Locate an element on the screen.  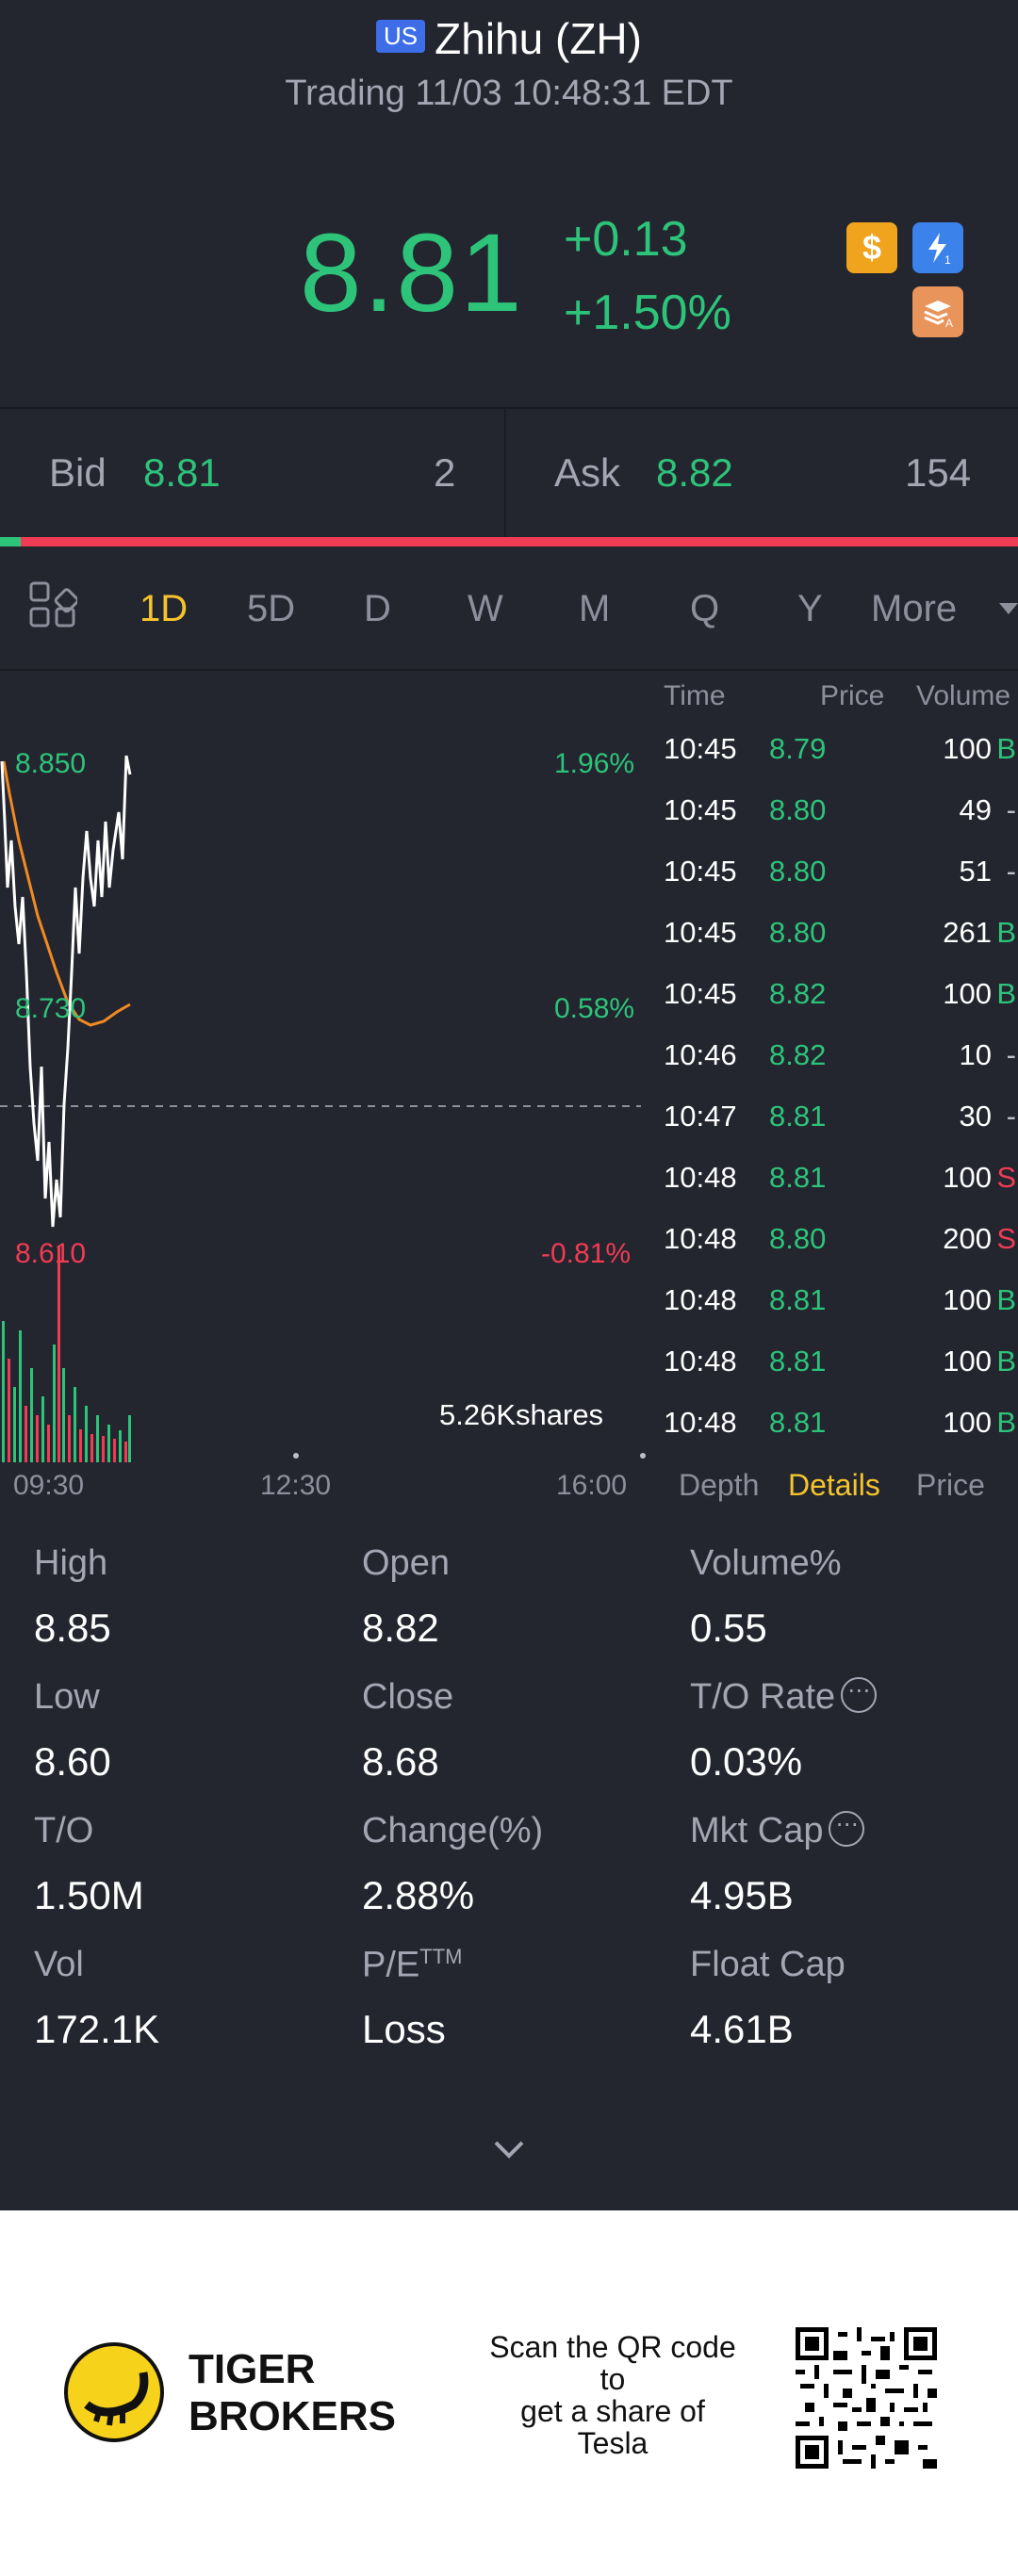
trade-time: 10:46 is located at coordinates (700, 1054).